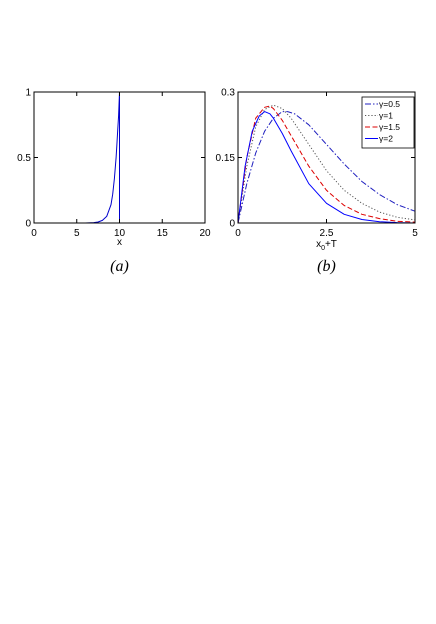  What do you see at coordinates (114, 164) in the screenshot?
I see `chart-a-ticks: 0 5 10 15 20 0 0.5 1` at bounding box center [114, 164].